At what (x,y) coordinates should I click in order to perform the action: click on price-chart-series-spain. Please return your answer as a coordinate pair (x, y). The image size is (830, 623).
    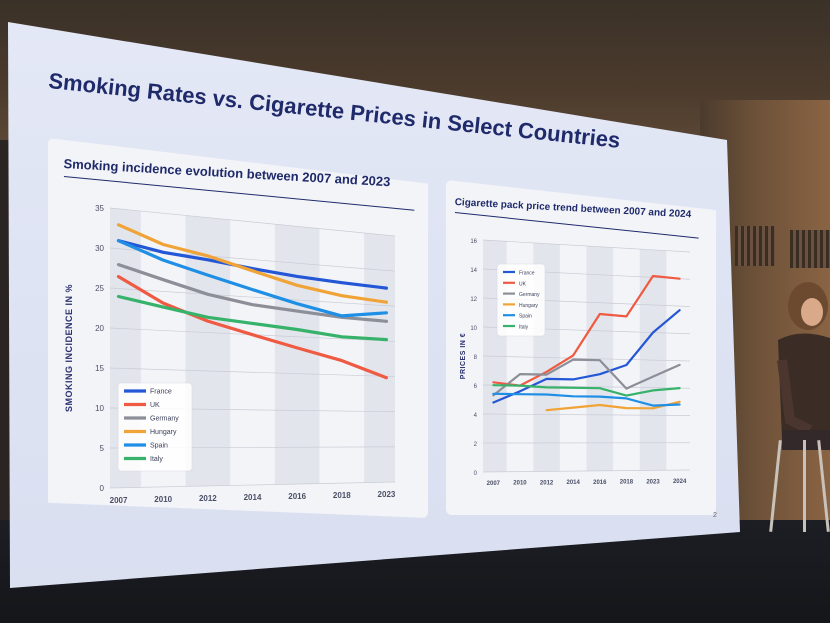
    Looking at the image, I should click on (586, 399).